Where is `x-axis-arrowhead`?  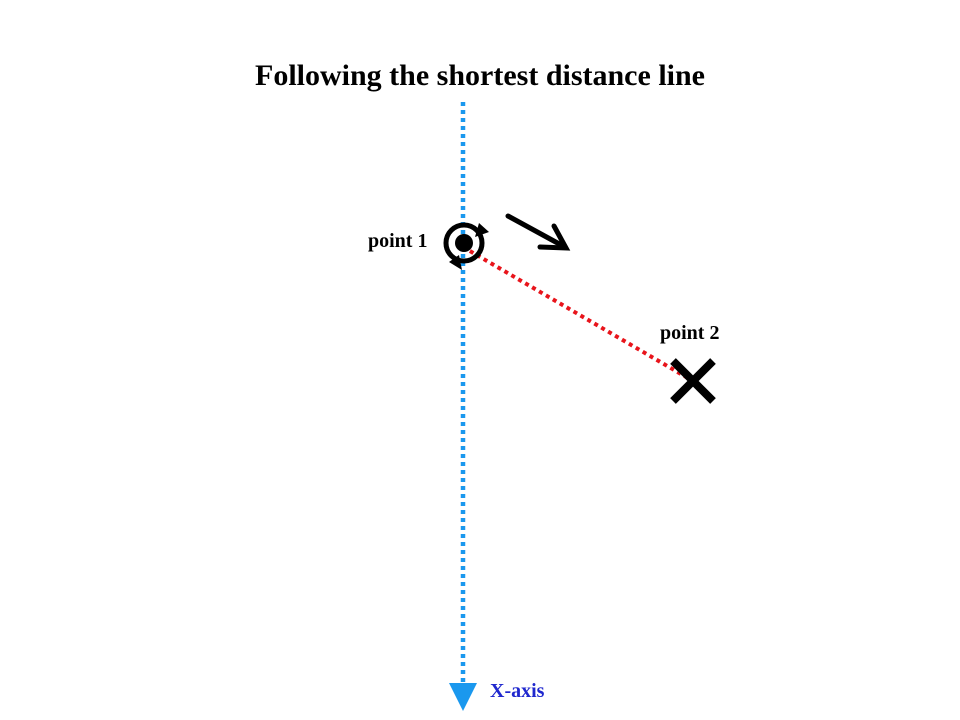
x-axis-arrowhead is located at coordinates (463, 697).